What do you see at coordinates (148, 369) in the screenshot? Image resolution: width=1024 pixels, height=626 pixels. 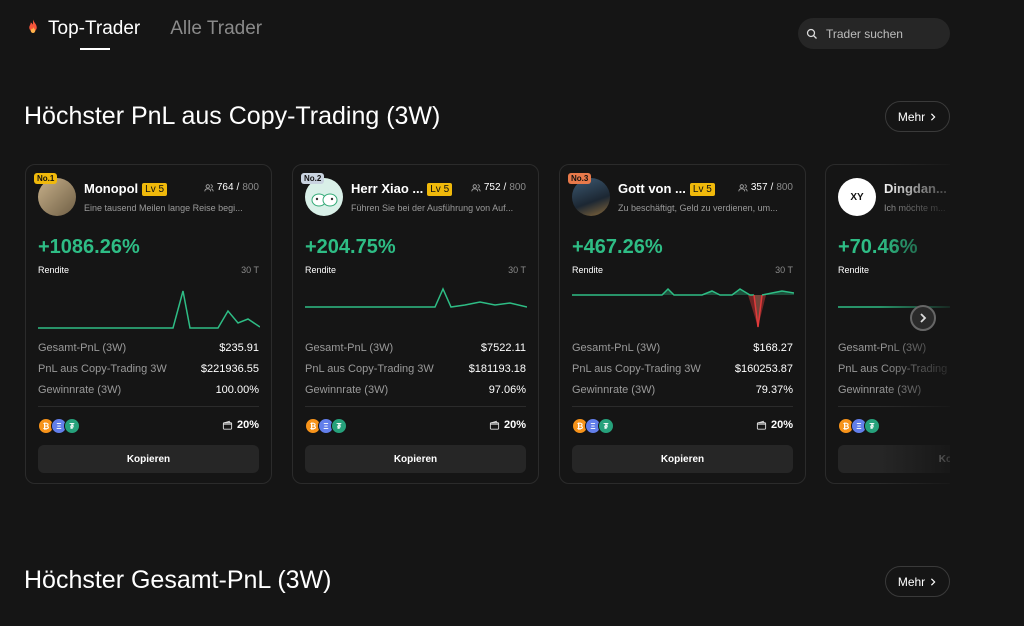 I see `stat-copy-pnl: PnL aus Copy-Trading 3W $221936.55` at bounding box center [148, 369].